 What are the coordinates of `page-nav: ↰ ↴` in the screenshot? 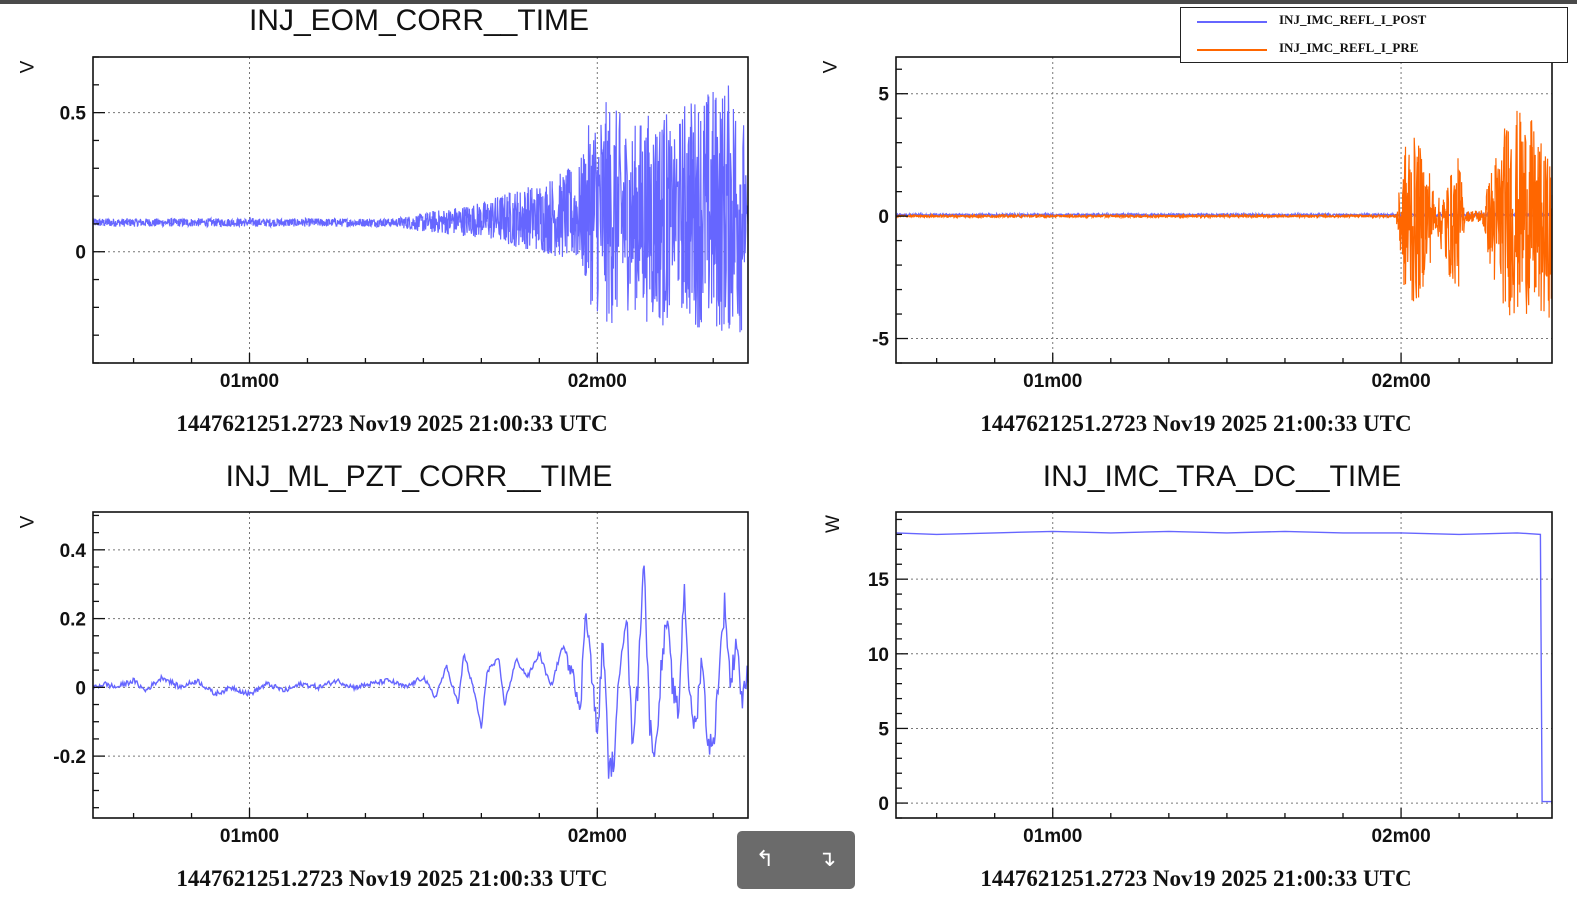 It's located at (796, 860).